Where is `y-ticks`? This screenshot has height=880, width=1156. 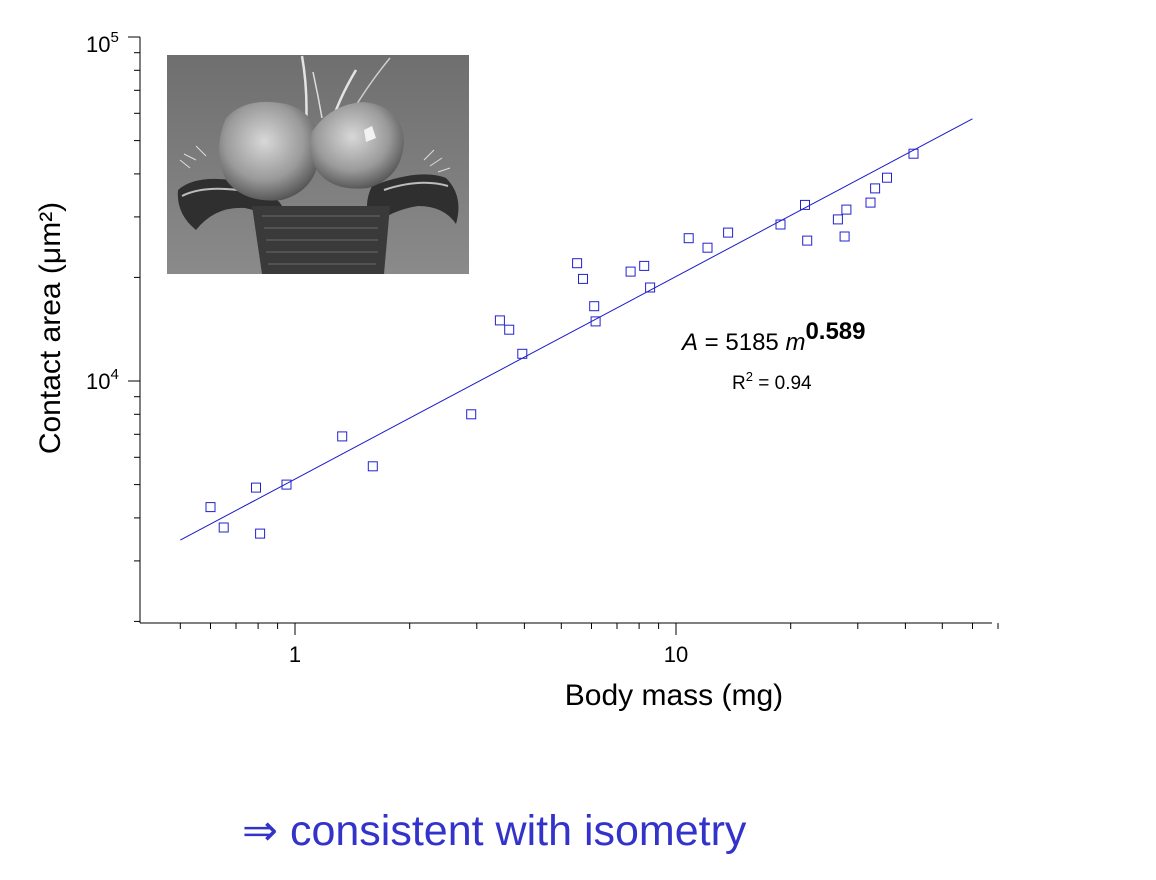
y-ticks is located at coordinates (134, 329).